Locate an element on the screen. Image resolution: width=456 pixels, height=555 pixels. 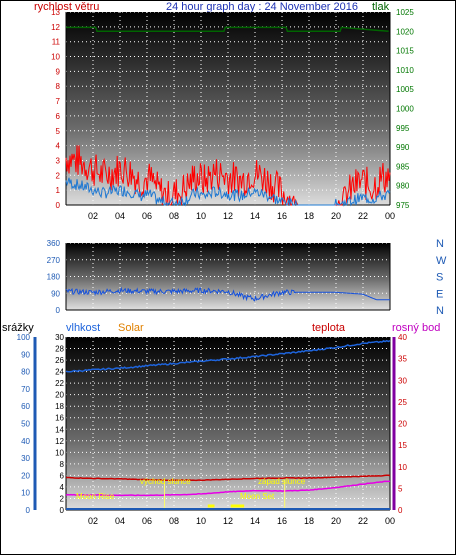
rain-y-tick-label: 70 is located at coordinates (25, 389).